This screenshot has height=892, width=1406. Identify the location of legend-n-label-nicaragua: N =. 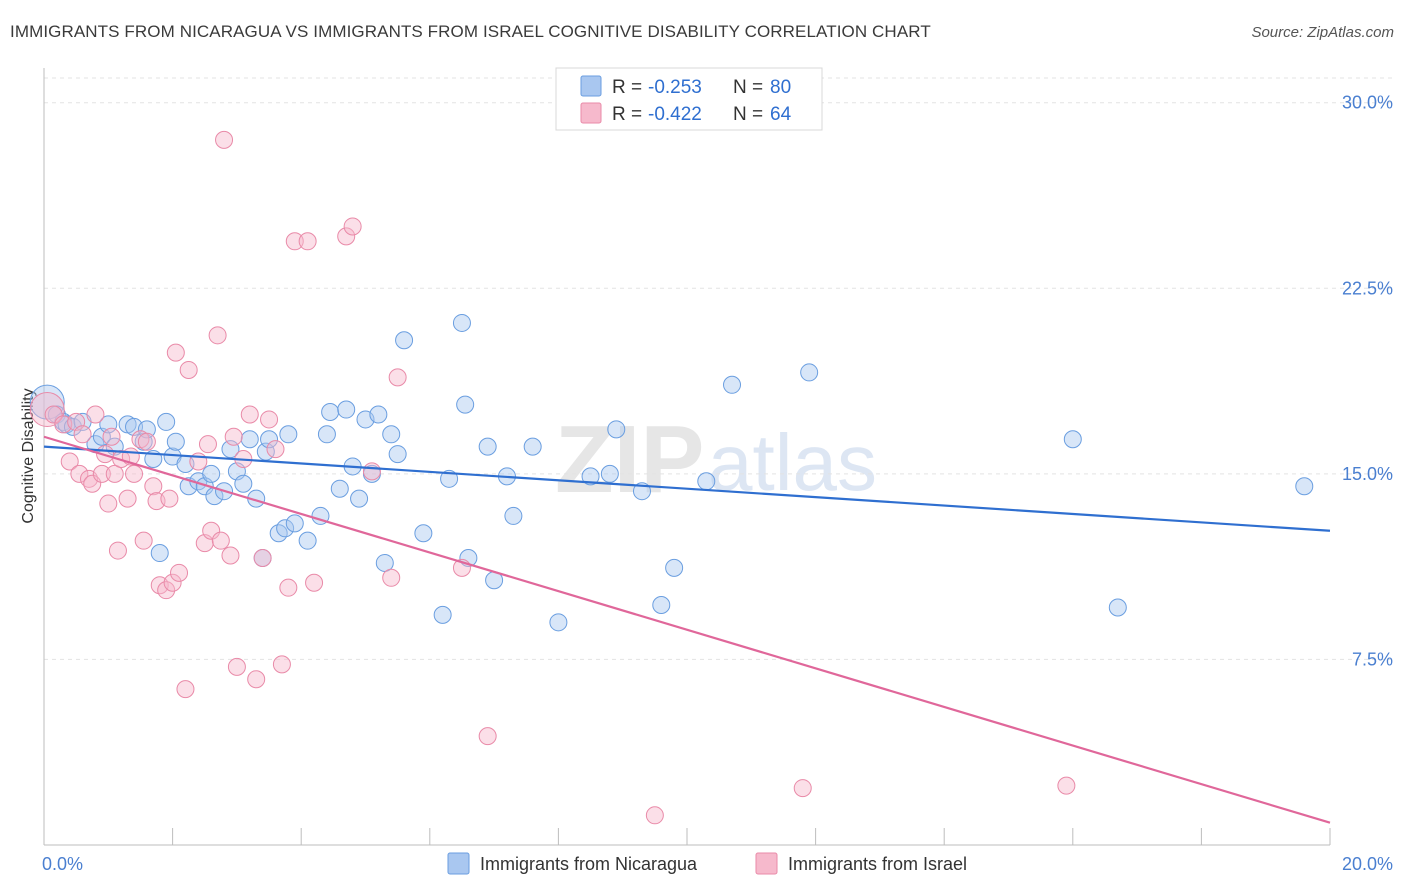
(748, 87).